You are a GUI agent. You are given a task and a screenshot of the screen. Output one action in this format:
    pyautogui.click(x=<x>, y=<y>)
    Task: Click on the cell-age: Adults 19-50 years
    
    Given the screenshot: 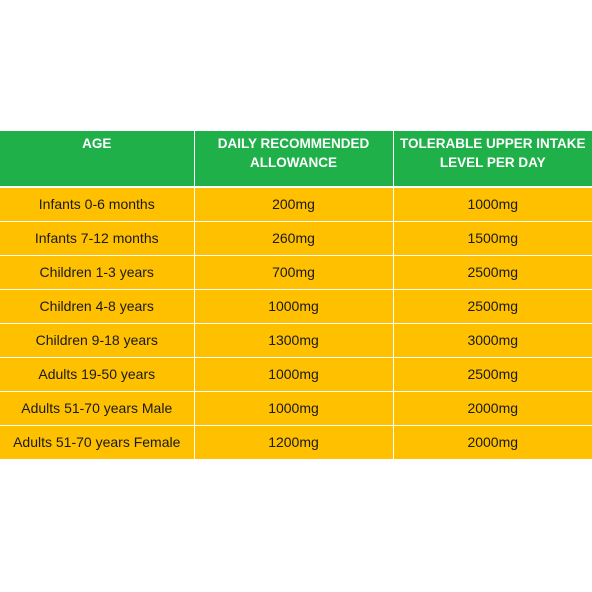 What is the action you would take?
    pyautogui.click(x=97, y=374)
    